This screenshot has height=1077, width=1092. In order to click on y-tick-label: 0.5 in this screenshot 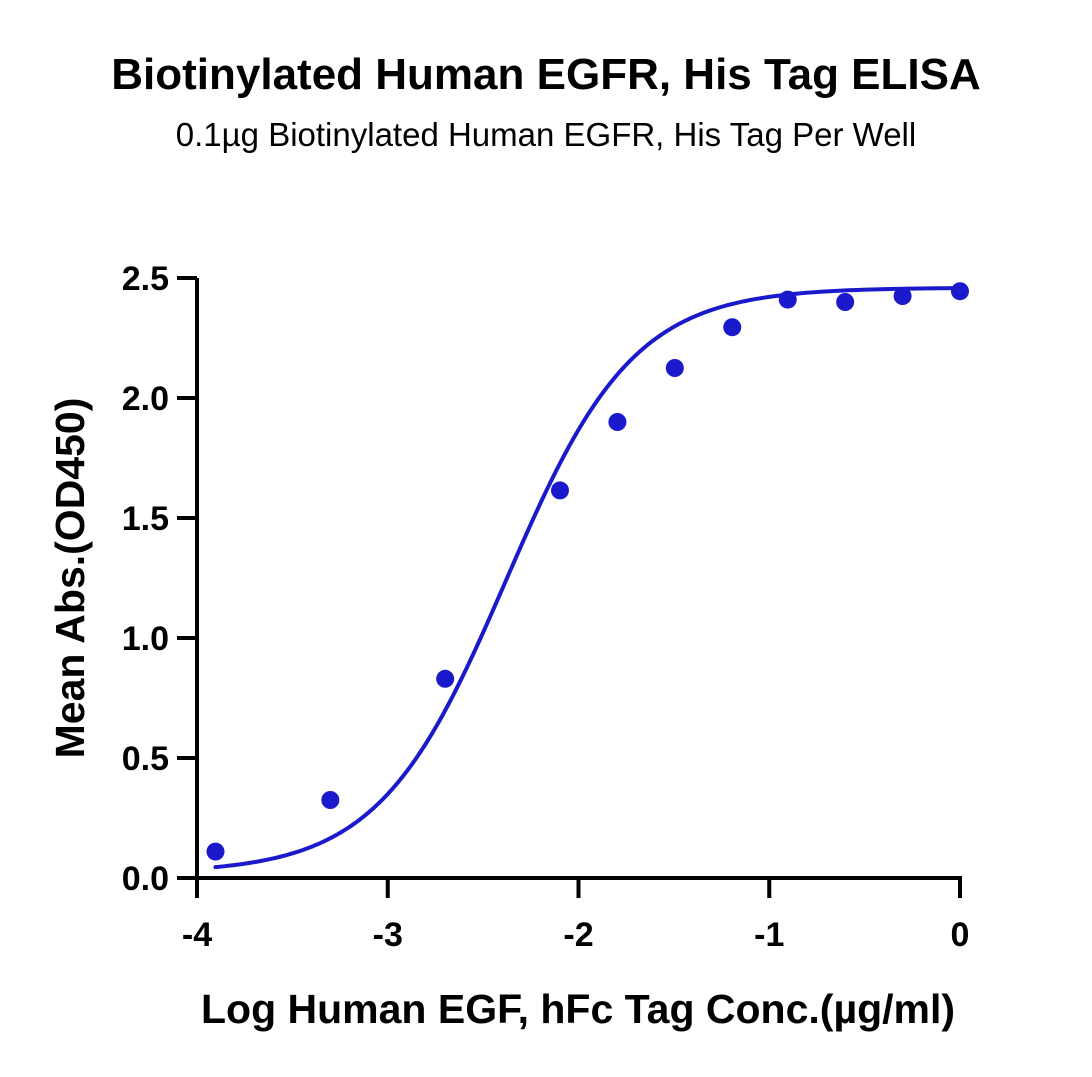, I will do `click(145, 759)`.